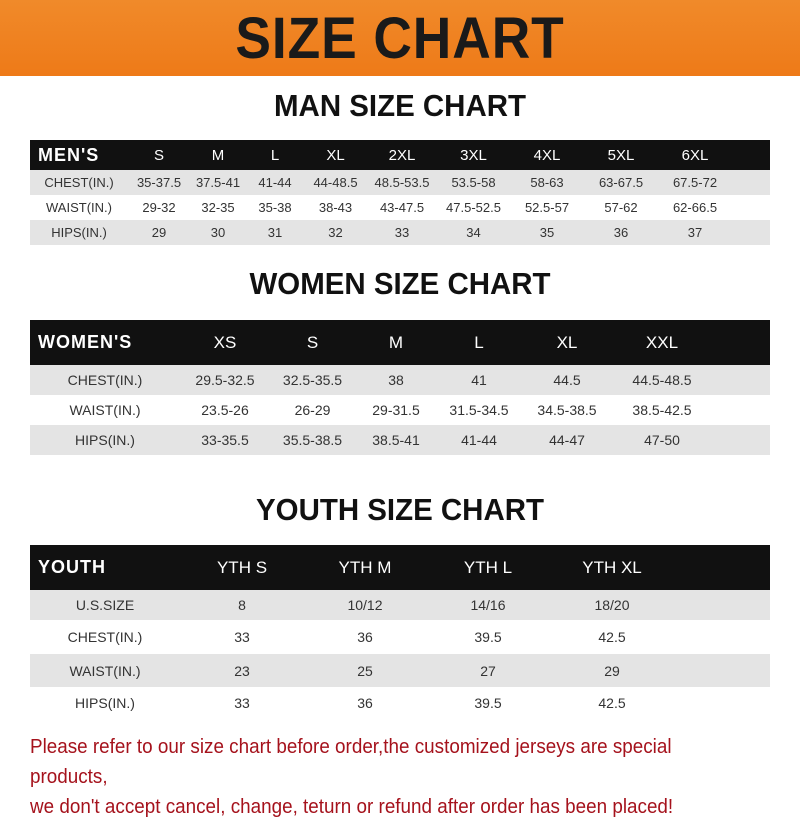 The height and width of the screenshot is (822, 800). Describe the element at coordinates (396, 380) in the screenshot. I see `table-cell: 38` at that location.